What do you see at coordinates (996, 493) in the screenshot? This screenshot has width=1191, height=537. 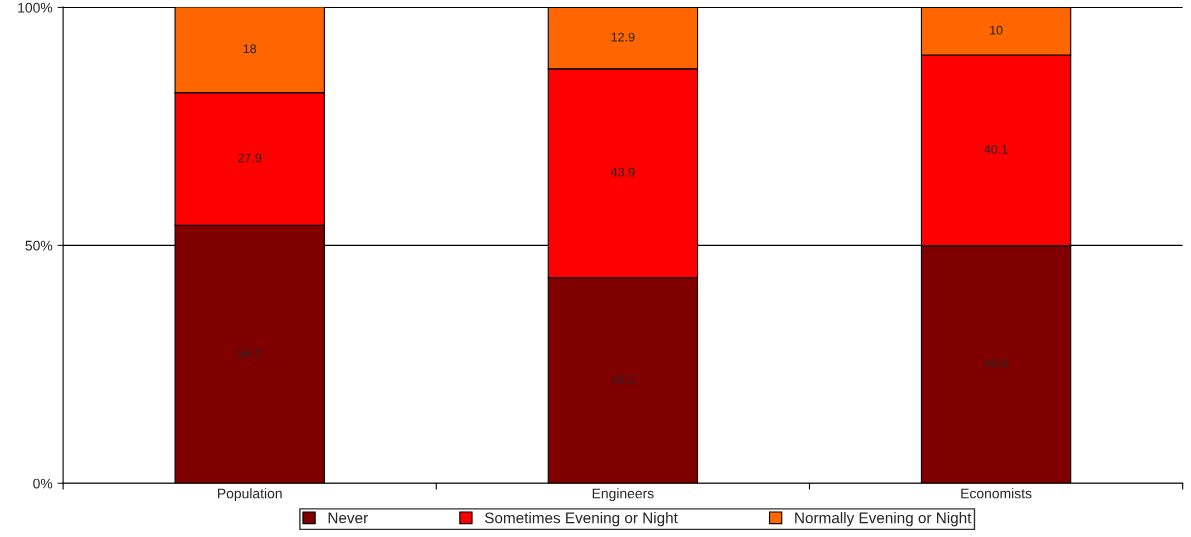 I see `x-tick-label: Economists` at bounding box center [996, 493].